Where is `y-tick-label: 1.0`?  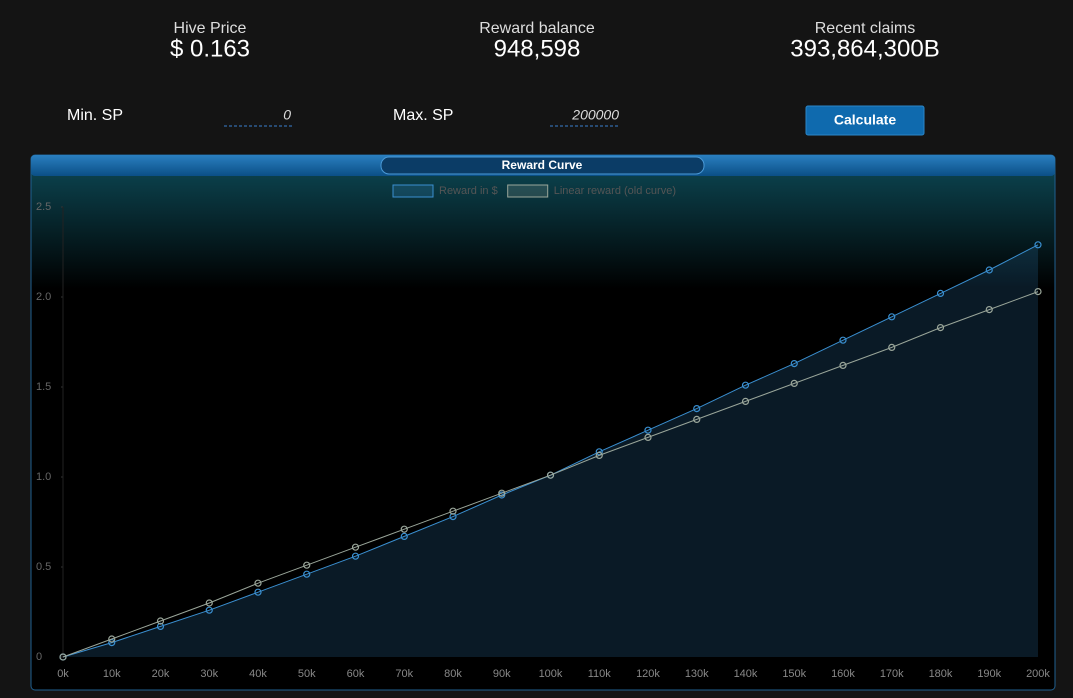 y-tick-label: 1.0 is located at coordinates (43, 477).